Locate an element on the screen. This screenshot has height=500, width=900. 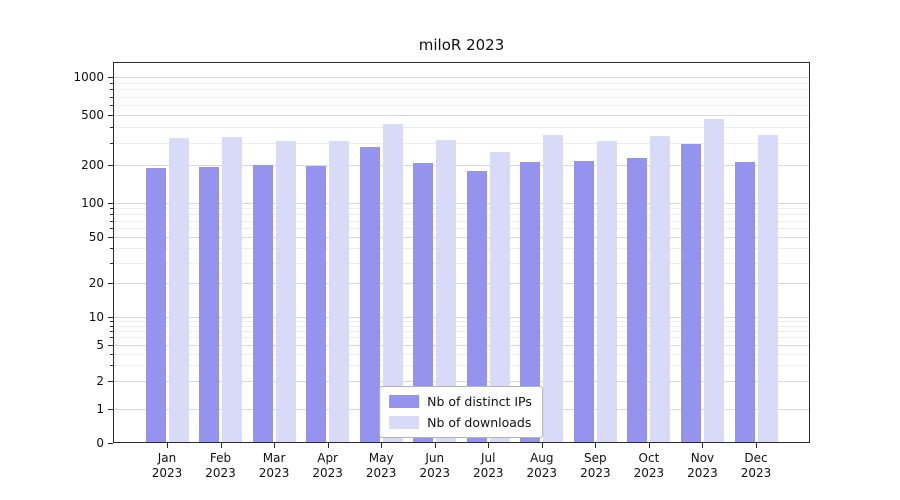
y-axis-tick-label: 10 is located at coordinates (96, 317).